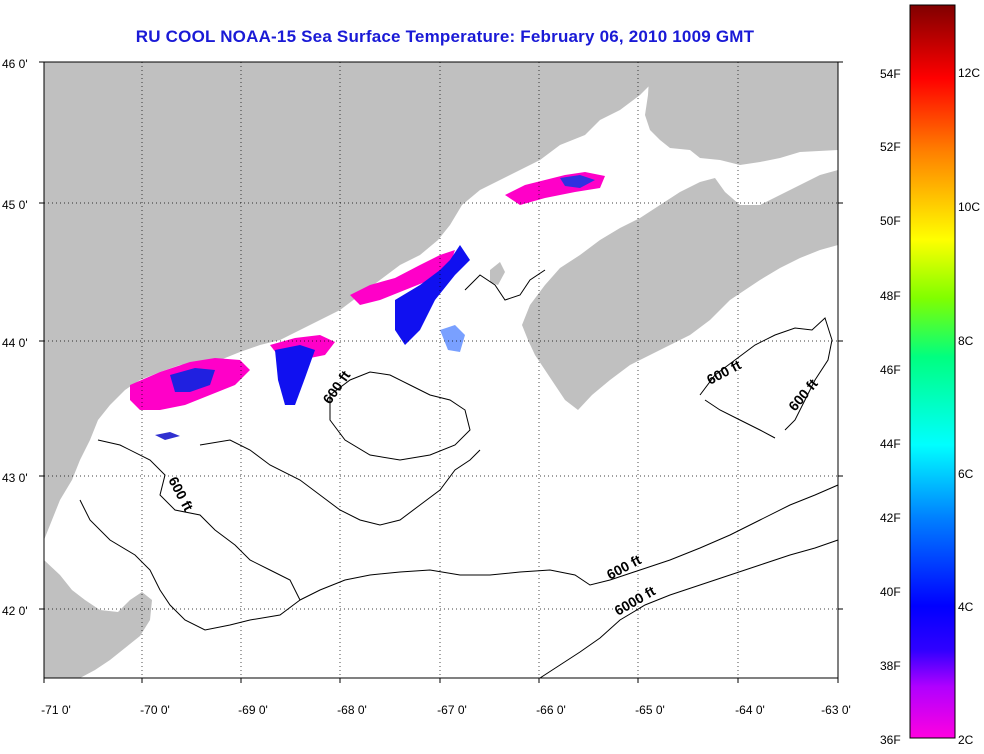  What do you see at coordinates (15, 478) in the screenshot?
I see `lat-label: 43 0'` at bounding box center [15, 478].